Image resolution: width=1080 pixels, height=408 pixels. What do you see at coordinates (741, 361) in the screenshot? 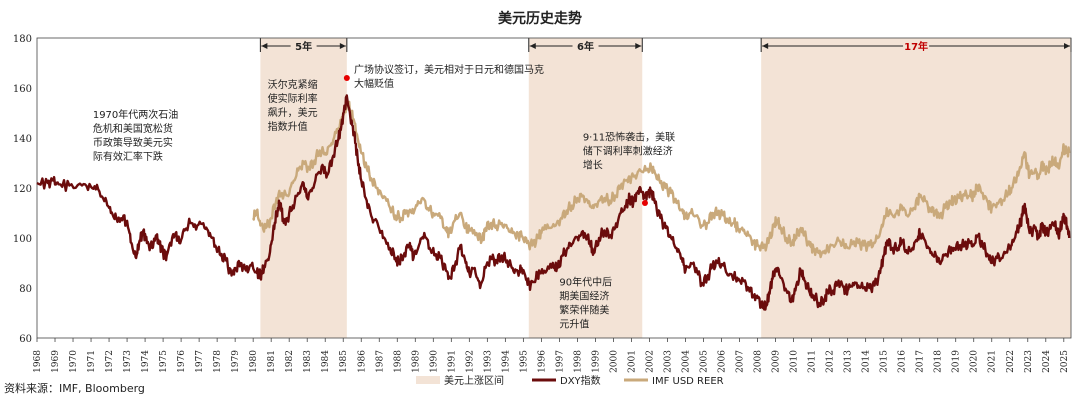
I see `x-tick-label: 2007` at bounding box center [741, 361].